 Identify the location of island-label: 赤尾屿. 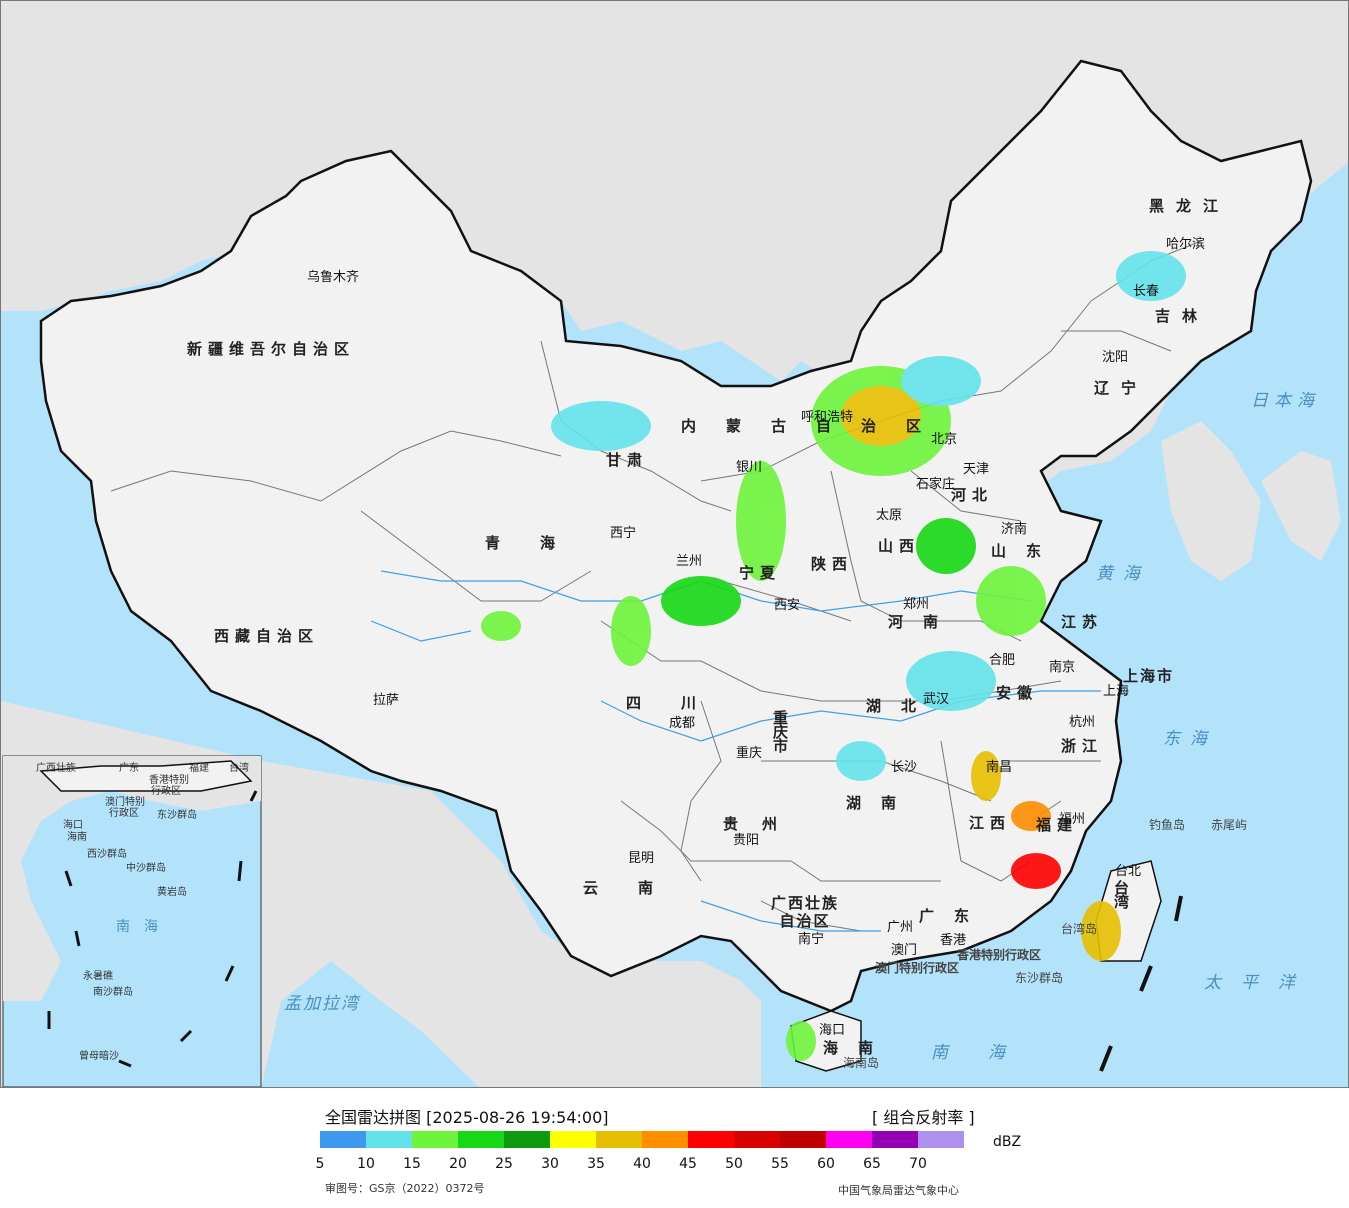
(1229, 825).